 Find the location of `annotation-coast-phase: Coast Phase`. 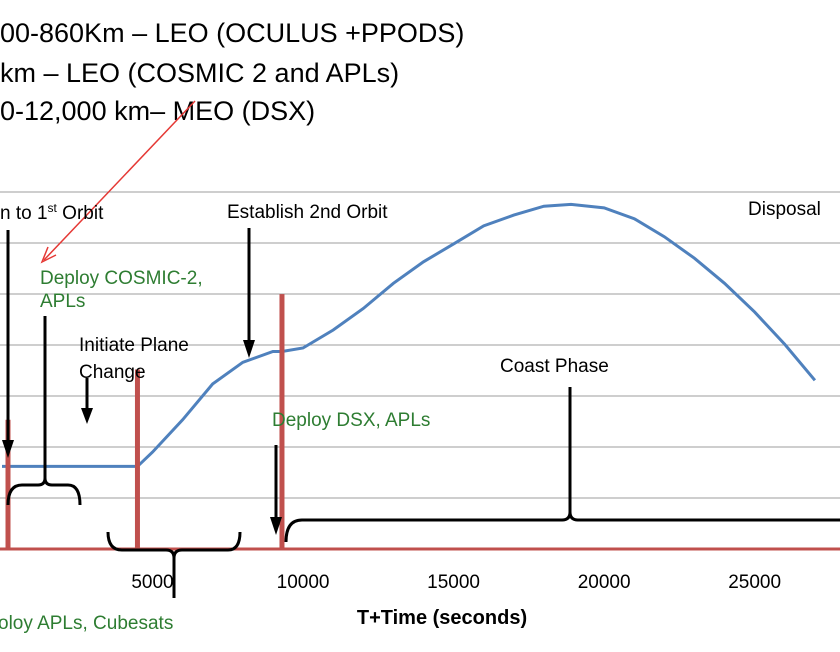

annotation-coast-phase: Coast Phase is located at coordinates (554, 366).